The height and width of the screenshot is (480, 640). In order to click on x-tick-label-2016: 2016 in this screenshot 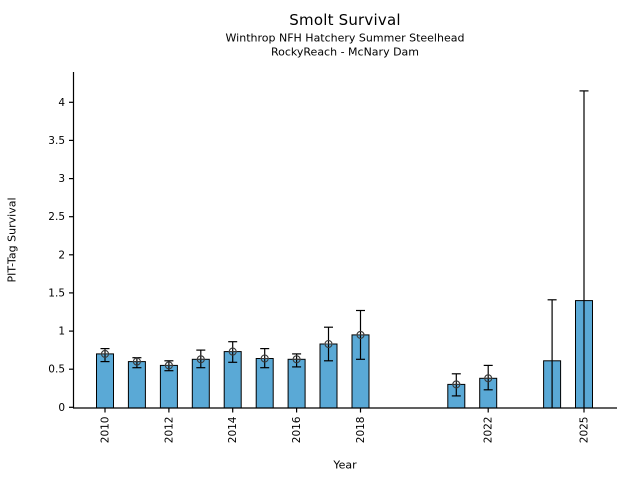, I will do `click(297, 429)`.